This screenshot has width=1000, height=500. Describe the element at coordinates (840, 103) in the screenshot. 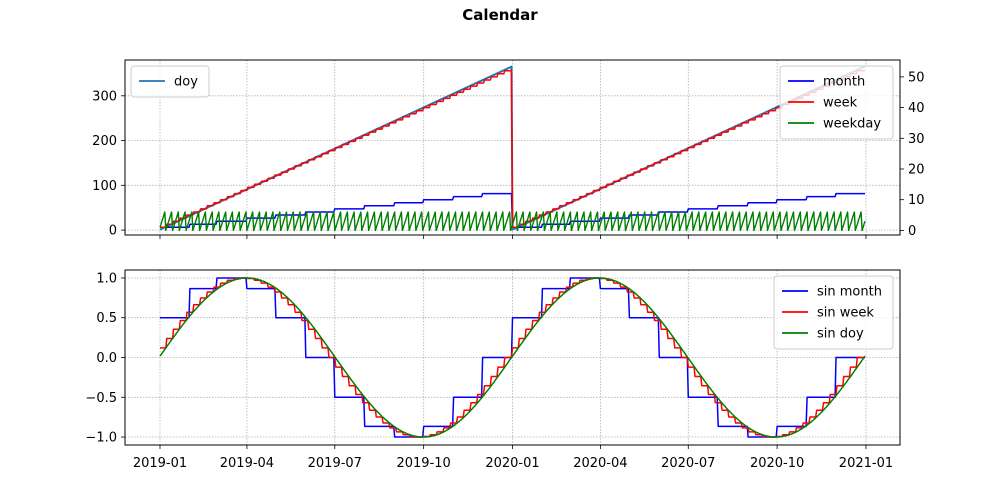

I see `legend-label: week` at that location.